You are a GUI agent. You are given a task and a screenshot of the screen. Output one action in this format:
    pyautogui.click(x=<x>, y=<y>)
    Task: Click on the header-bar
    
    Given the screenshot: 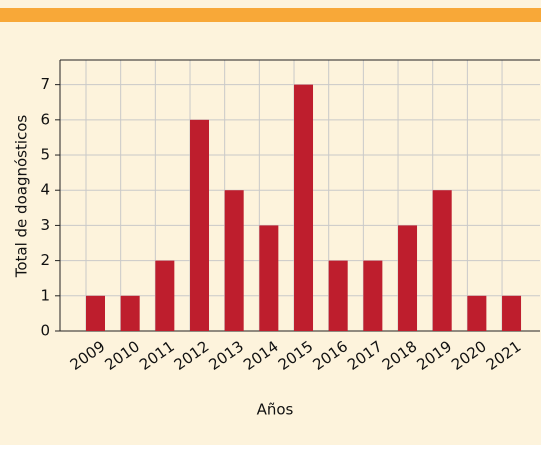 What is the action you would take?
    pyautogui.click(x=270, y=15)
    